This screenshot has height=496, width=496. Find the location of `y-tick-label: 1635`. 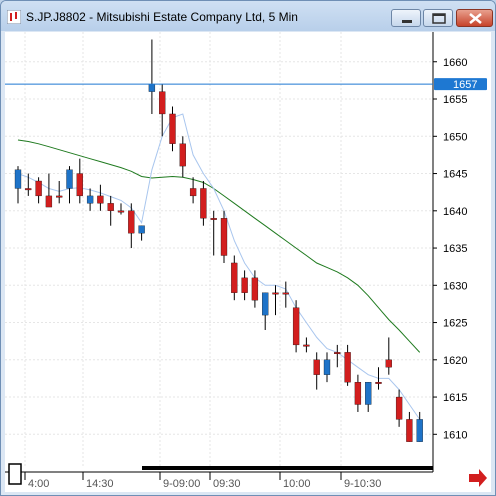

y-tick-label: 1635 is located at coordinates (455, 249).